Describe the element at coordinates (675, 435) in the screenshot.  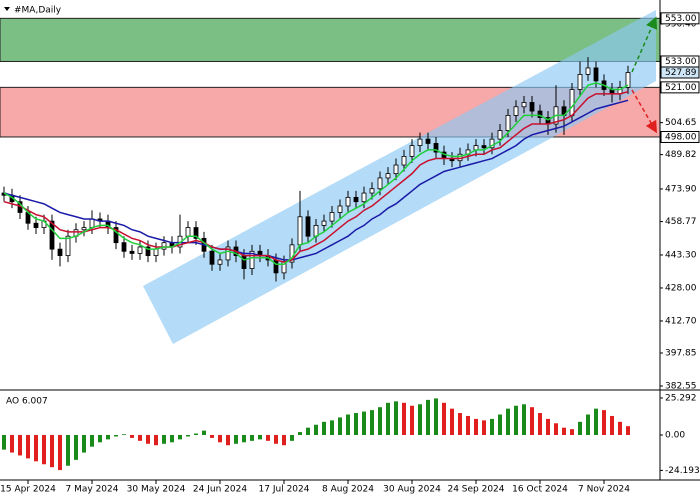
I see `ao-tick-label: 0.00` at that location.